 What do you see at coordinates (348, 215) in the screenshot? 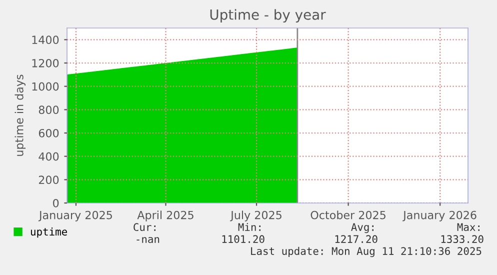
I see `x-tick-label: October 2025` at bounding box center [348, 215].